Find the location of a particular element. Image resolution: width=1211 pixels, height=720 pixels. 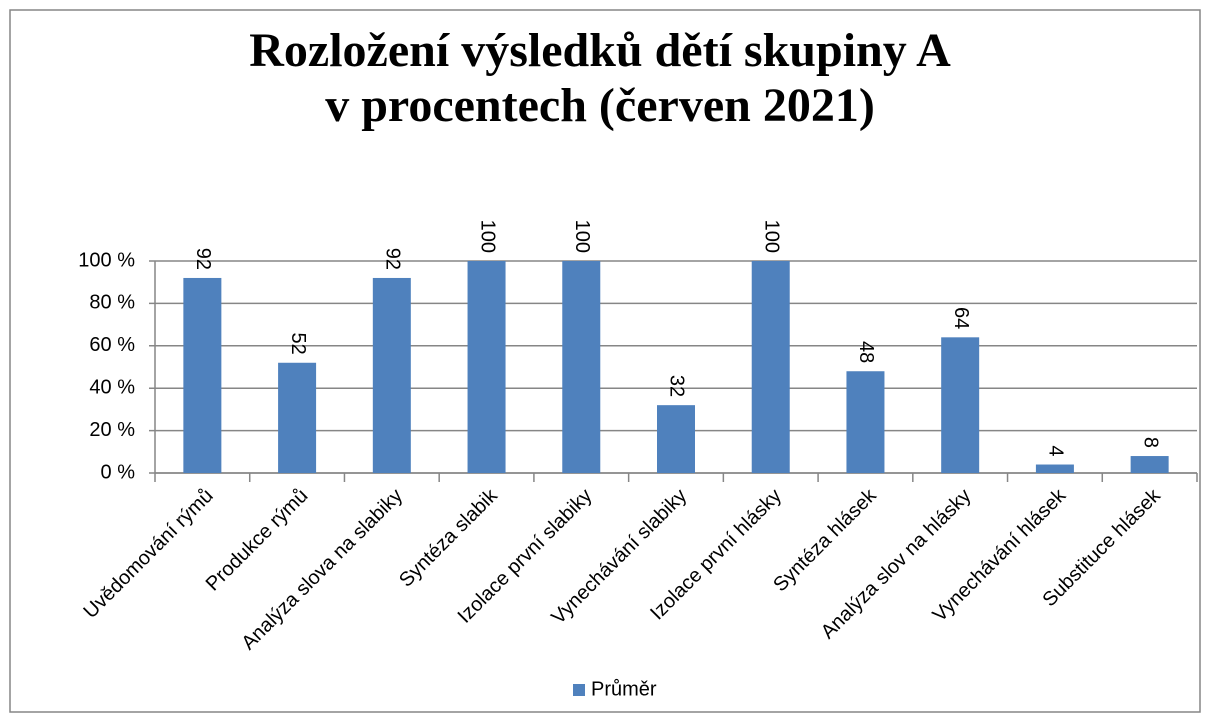

data-label: 48 is located at coordinates (866, 352).